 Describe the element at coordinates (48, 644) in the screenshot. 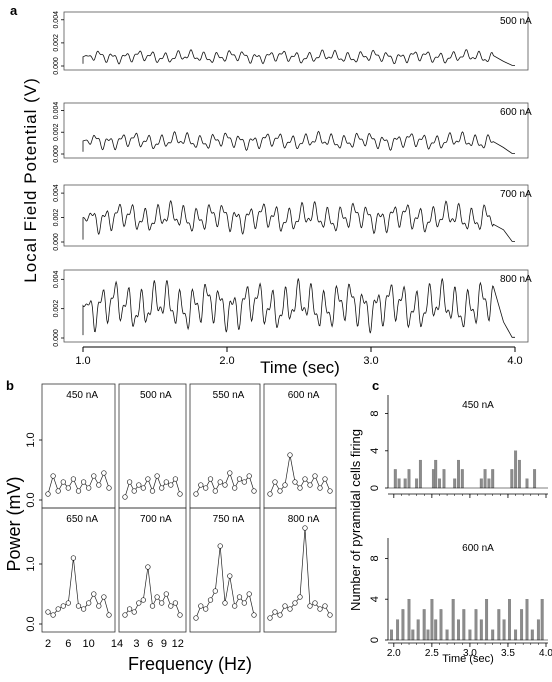

I see `x-tick-label: 2` at that location.